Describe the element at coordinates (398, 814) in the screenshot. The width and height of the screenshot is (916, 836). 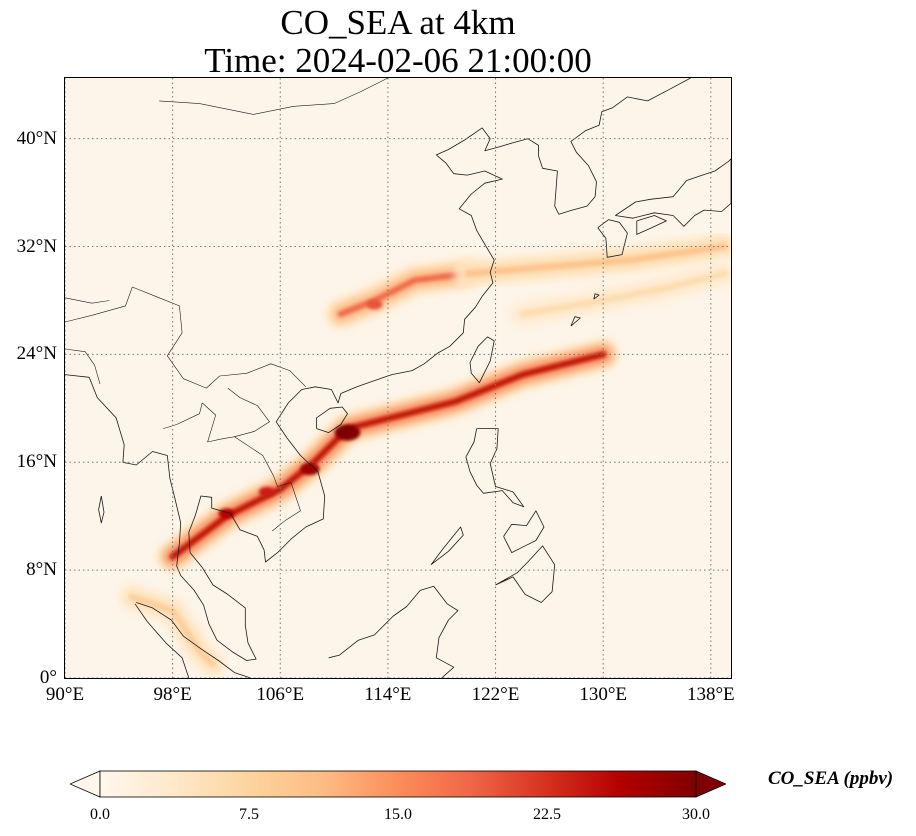
I see `colorbar-tick-label: 15.0` at that location.